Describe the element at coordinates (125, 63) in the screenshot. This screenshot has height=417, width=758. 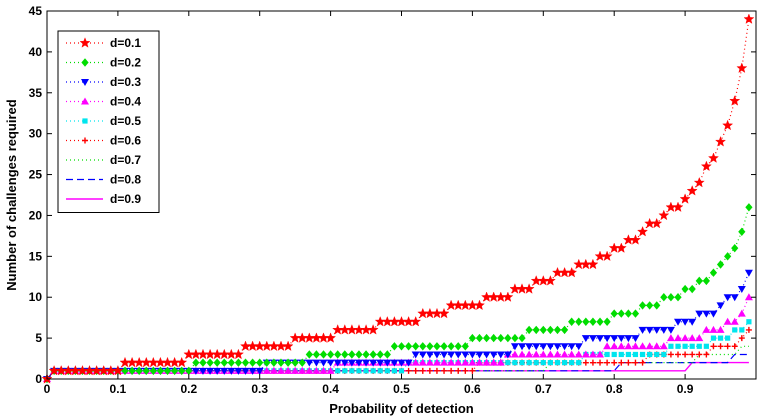
I see `legend-label: d=0.2` at that location.